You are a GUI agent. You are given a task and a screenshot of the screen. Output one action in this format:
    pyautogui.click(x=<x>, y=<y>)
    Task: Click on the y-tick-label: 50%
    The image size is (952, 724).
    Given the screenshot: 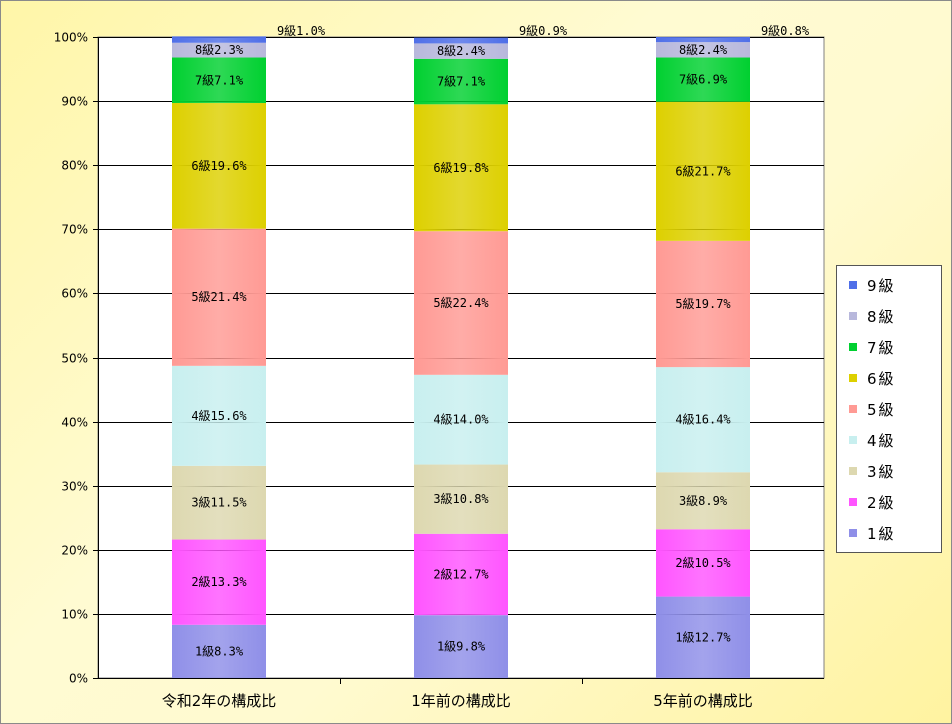 What is the action you would take?
    pyautogui.click(x=74, y=359)
    